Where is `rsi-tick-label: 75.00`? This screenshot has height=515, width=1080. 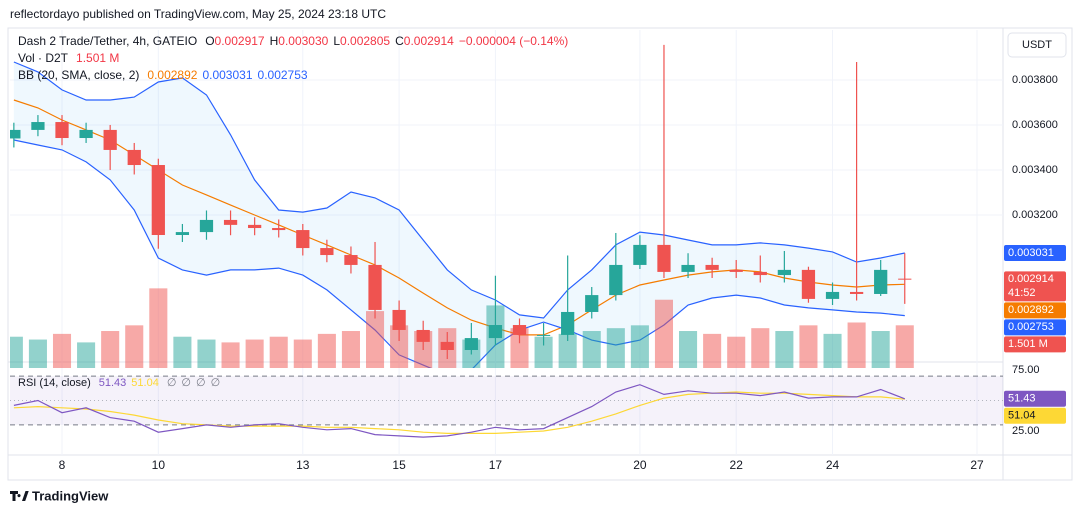 rsi-tick-label: 75.00 is located at coordinates (1026, 370).